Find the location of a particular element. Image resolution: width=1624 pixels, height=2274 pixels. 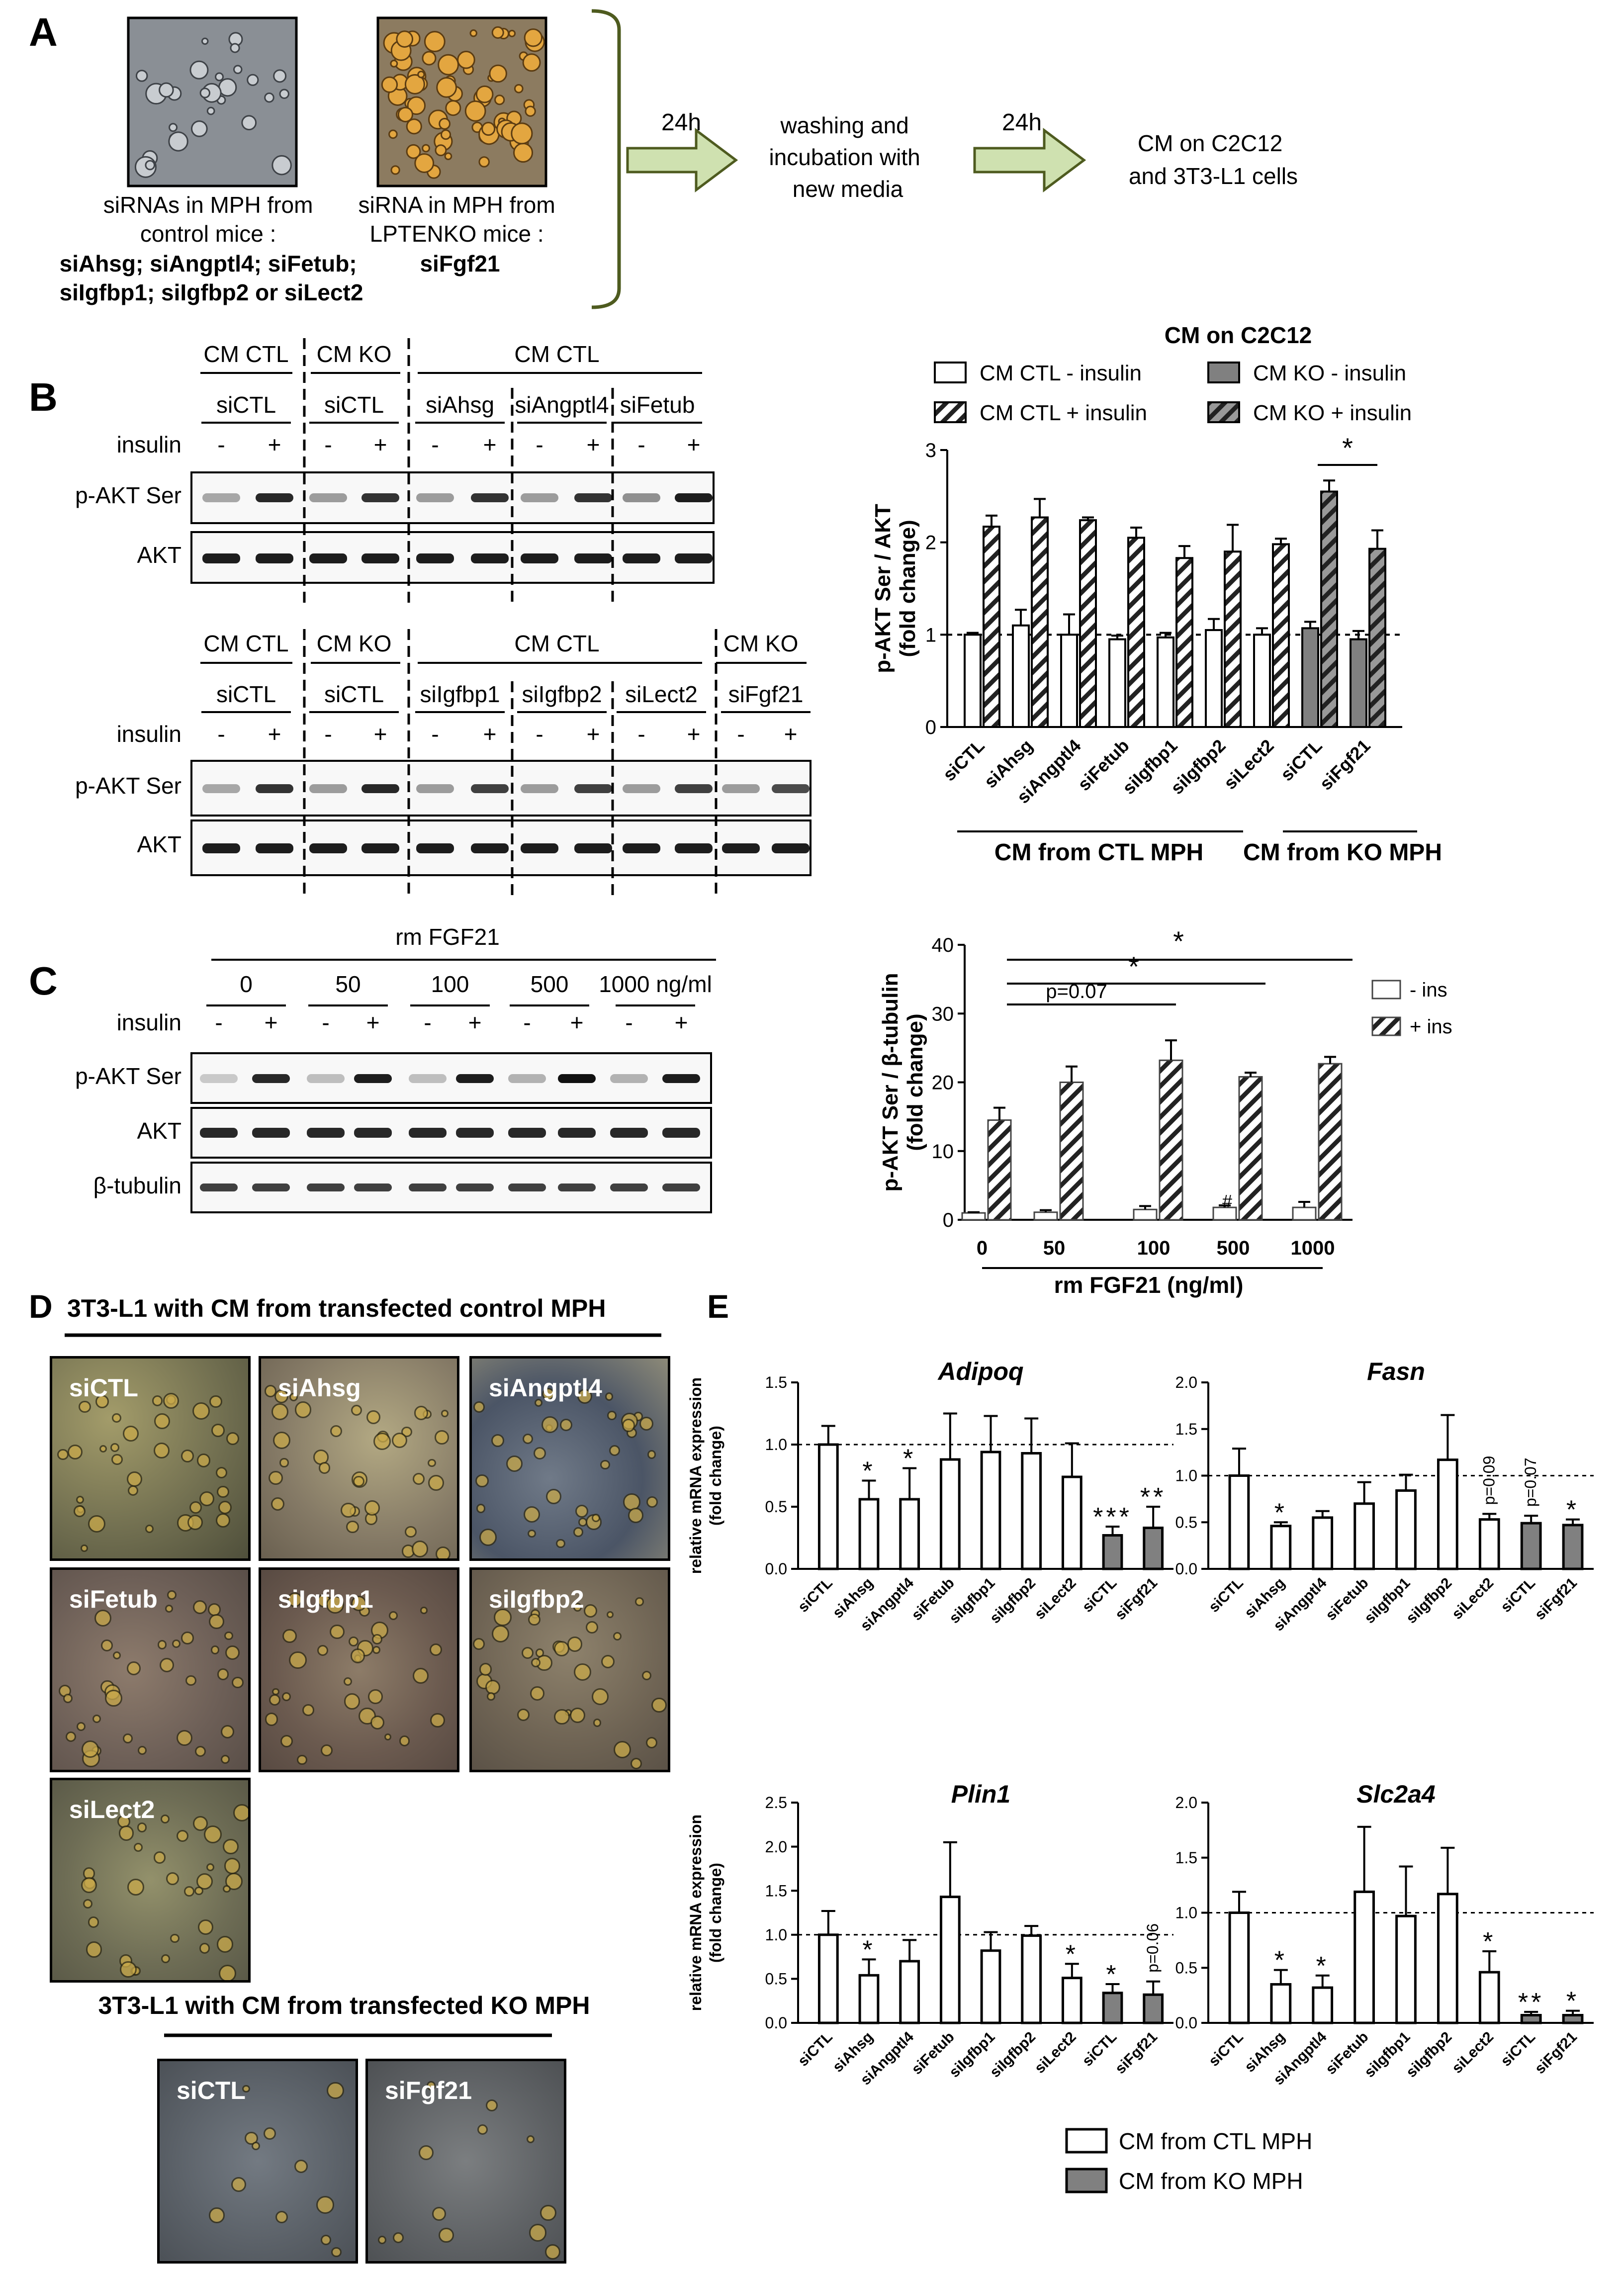

x-tick-label: siFgf21 is located at coordinates (1136, 1600).